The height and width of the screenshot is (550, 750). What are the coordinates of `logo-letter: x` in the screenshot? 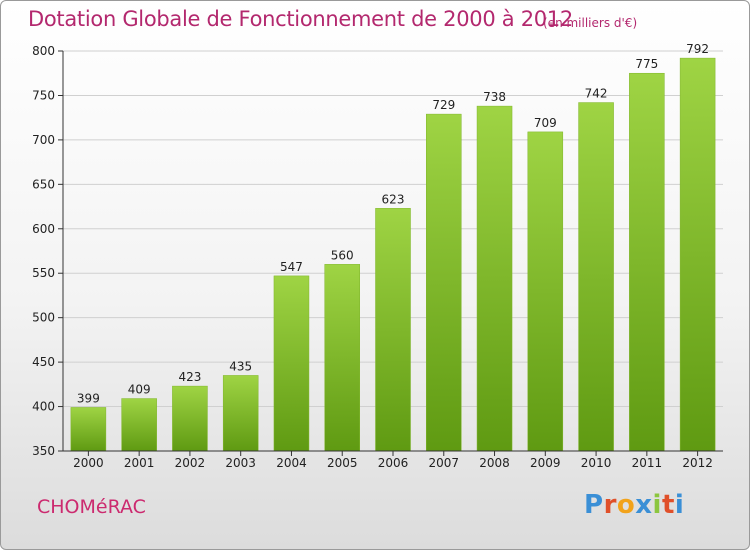 It's located at (644, 505).